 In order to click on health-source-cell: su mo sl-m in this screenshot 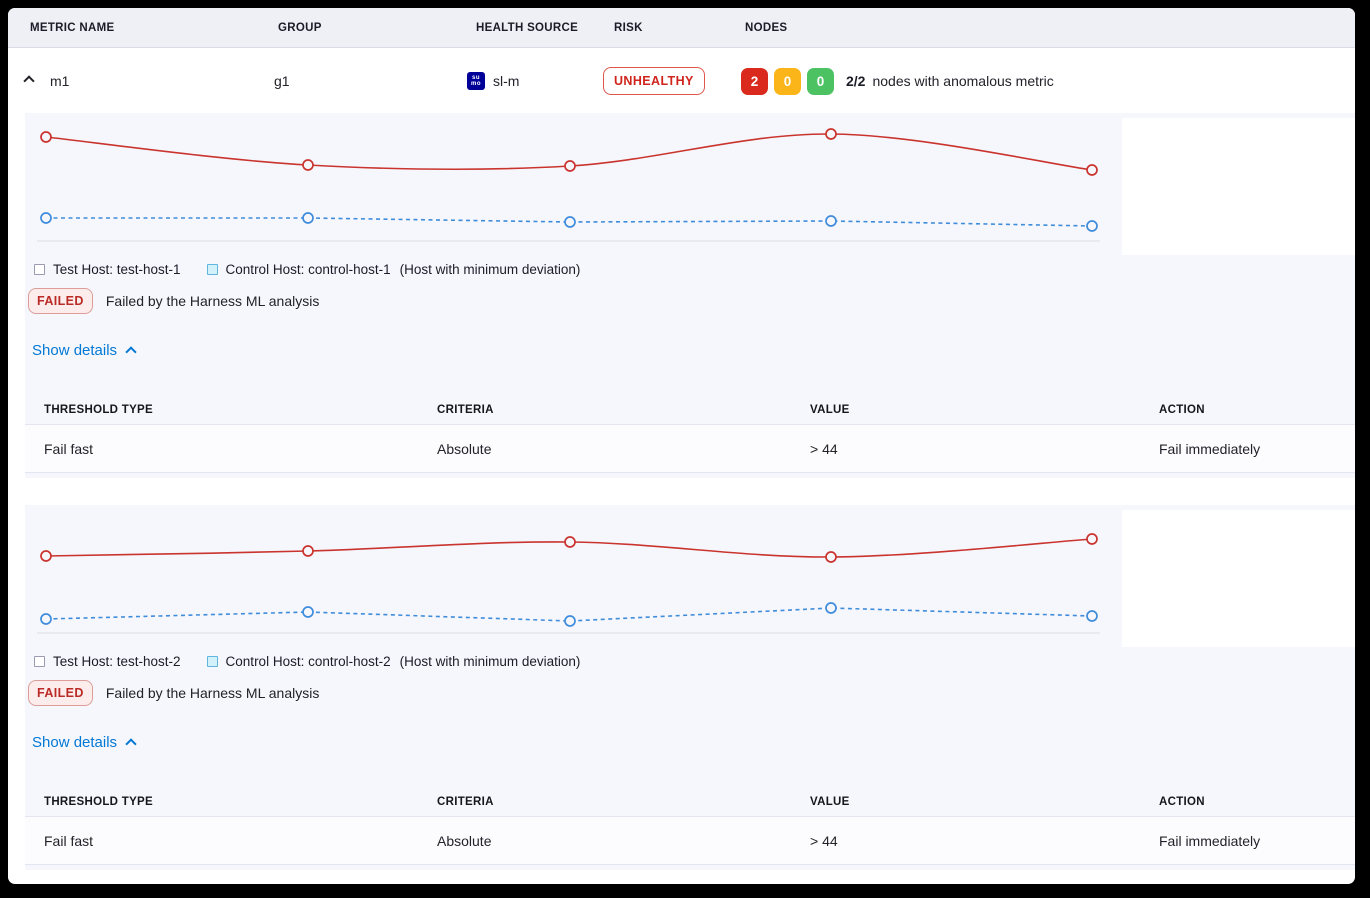, I will do `click(493, 81)`.